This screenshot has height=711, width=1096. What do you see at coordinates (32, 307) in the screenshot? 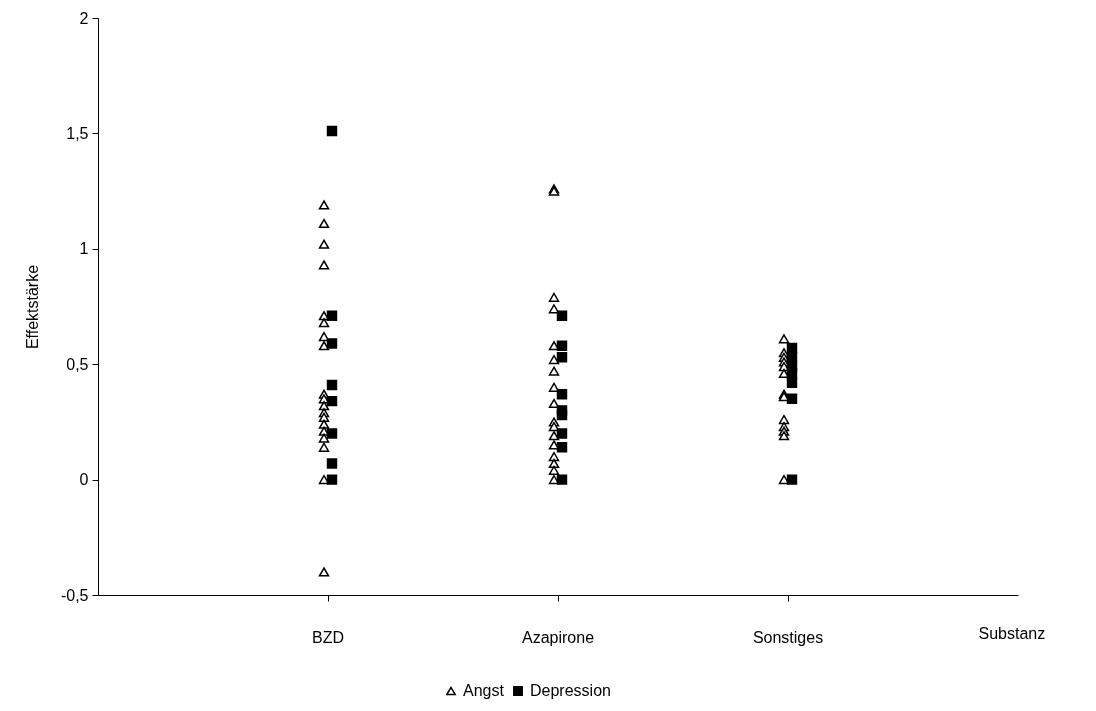
I see `y-axis-title: Effektstärke` at bounding box center [32, 307].